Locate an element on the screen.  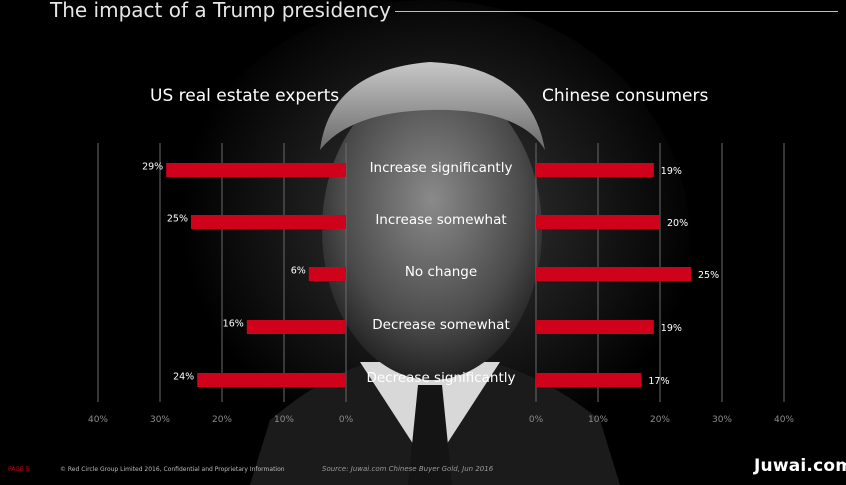
category-label: Decrease significantly is located at coordinates (441, 378).